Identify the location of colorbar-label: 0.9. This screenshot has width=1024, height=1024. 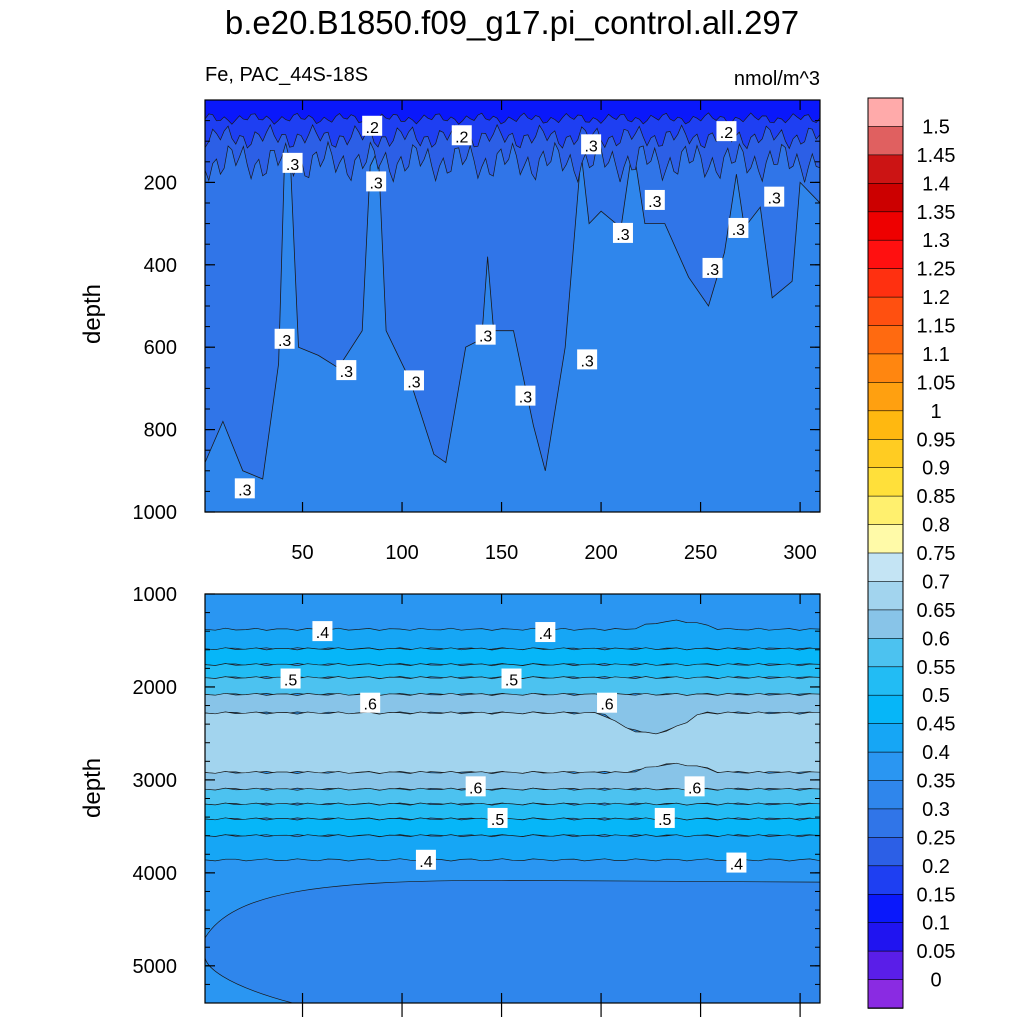
(936, 469).